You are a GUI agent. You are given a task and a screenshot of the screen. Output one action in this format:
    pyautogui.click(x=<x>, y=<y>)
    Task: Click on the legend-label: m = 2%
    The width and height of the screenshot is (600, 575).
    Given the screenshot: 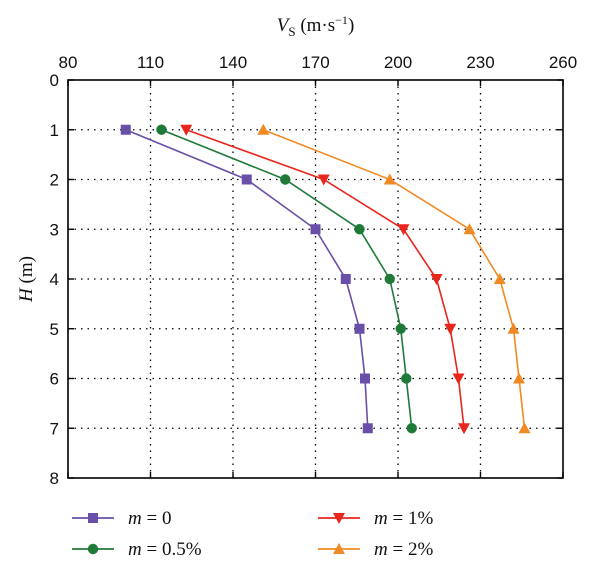 What is the action you would take?
    pyautogui.click(x=403, y=549)
    